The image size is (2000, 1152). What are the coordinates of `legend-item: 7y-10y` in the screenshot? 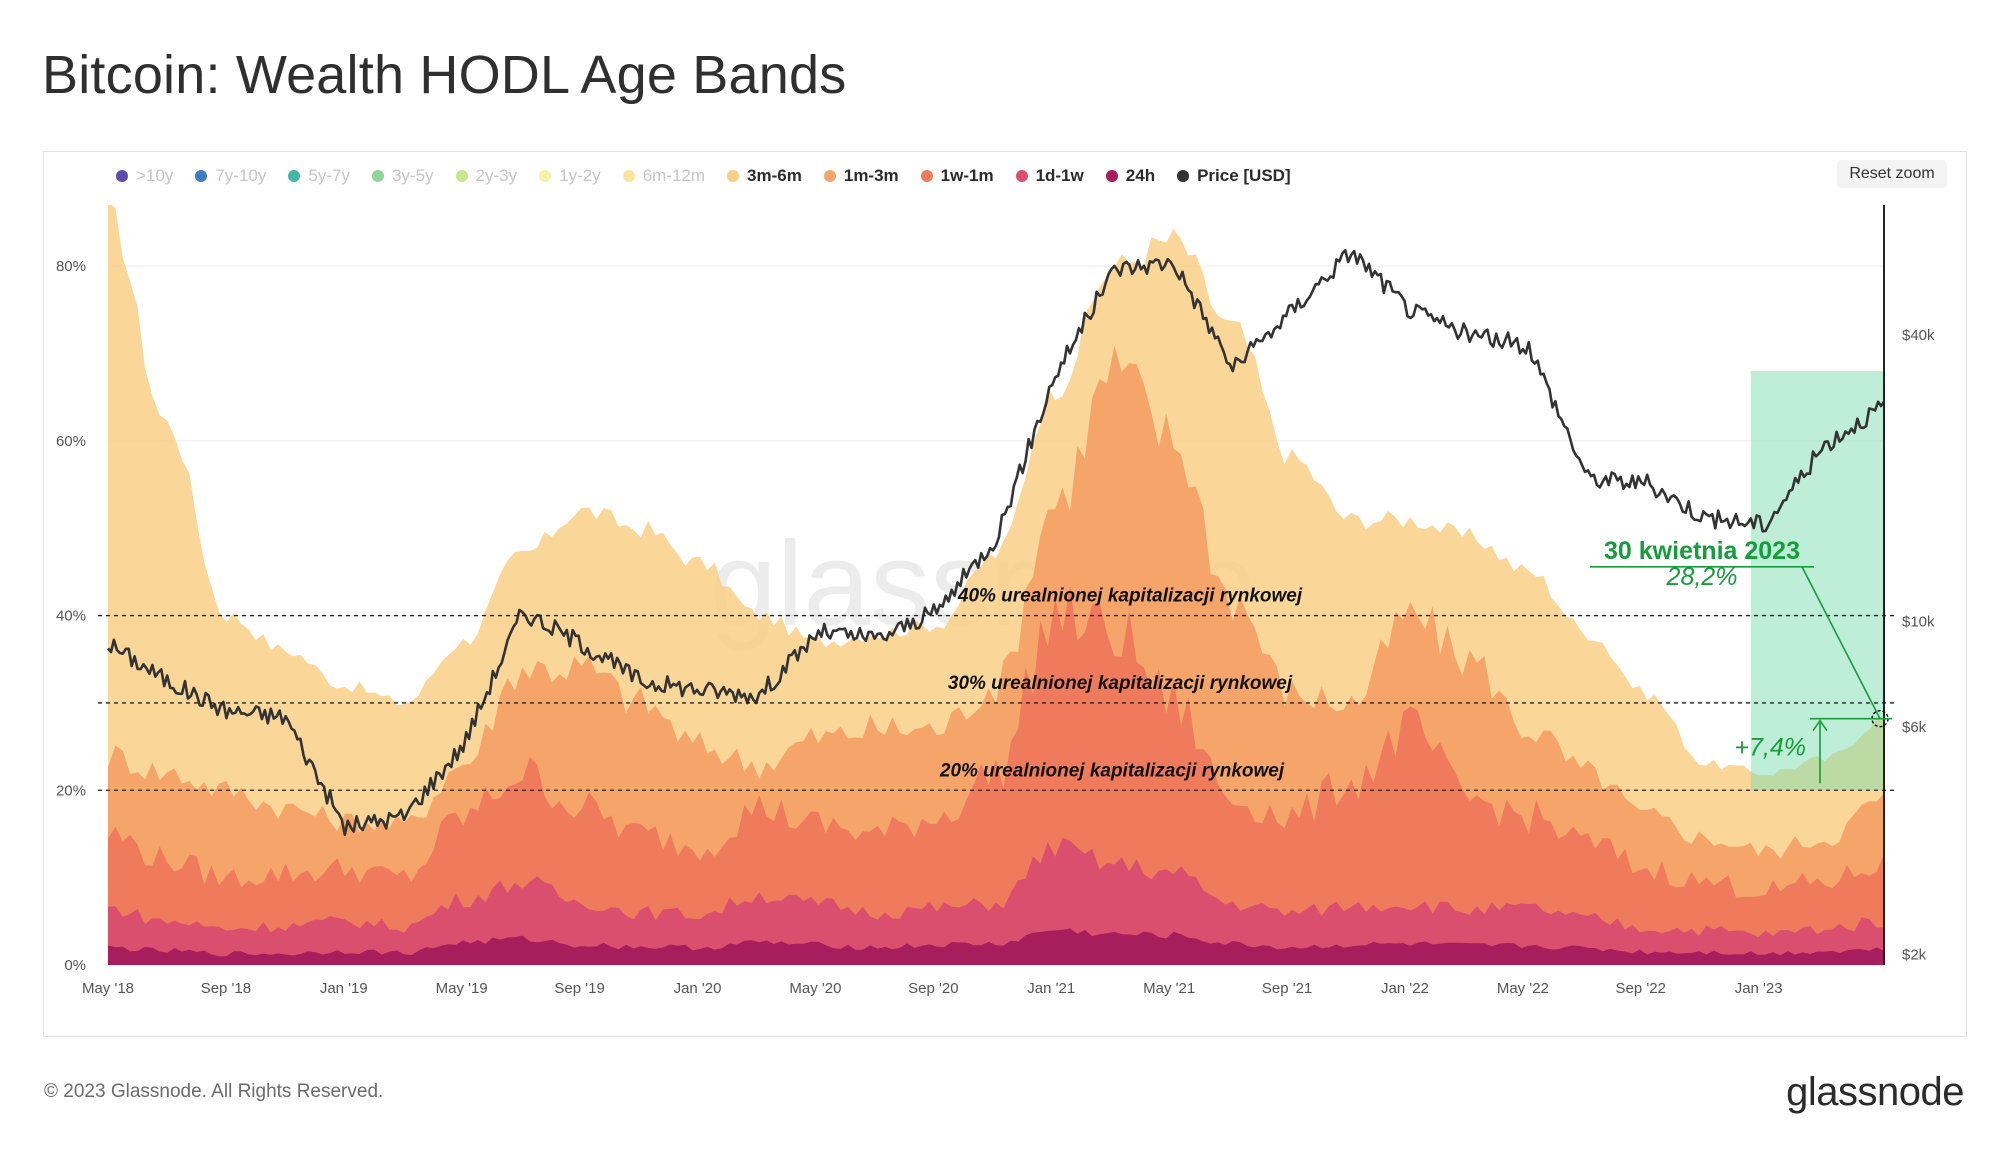 It's located at (230, 176).